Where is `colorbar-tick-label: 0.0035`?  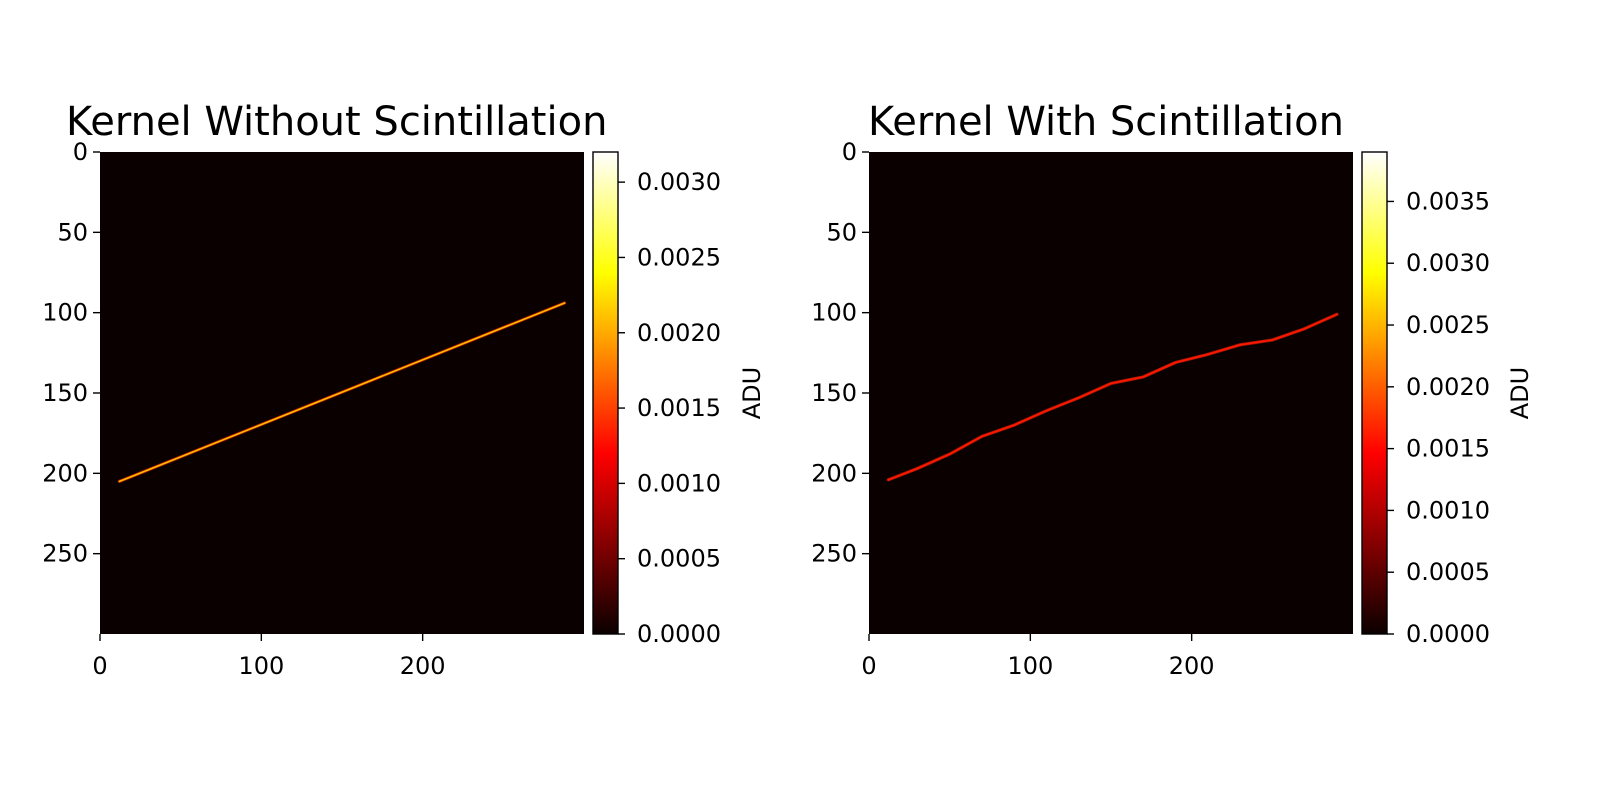 colorbar-tick-label: 0.0035 is located at coordinates (1448, 201).